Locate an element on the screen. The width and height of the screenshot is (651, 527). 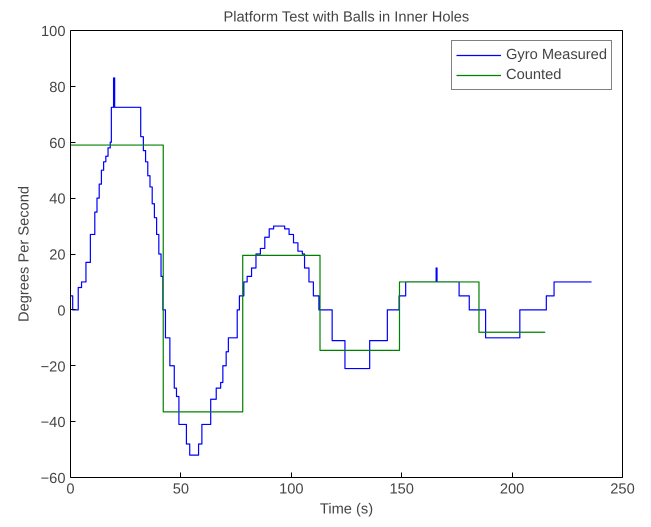
y-tick-label: 20 is located at coordinates (57, 256).